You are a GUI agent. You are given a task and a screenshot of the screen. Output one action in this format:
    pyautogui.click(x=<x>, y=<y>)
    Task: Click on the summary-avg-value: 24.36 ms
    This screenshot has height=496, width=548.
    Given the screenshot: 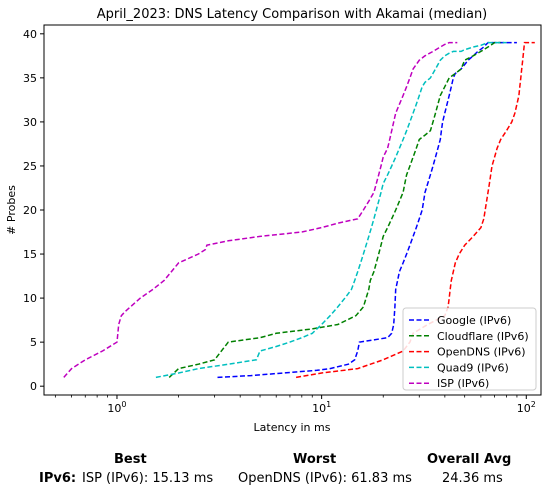 What is the action you would take?
    pyautogui.click(x=472, y=478)
    